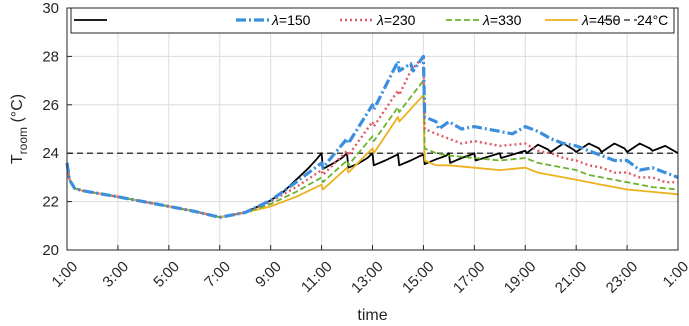  I want to click on y-tick-label: 24, so click(50, 153).